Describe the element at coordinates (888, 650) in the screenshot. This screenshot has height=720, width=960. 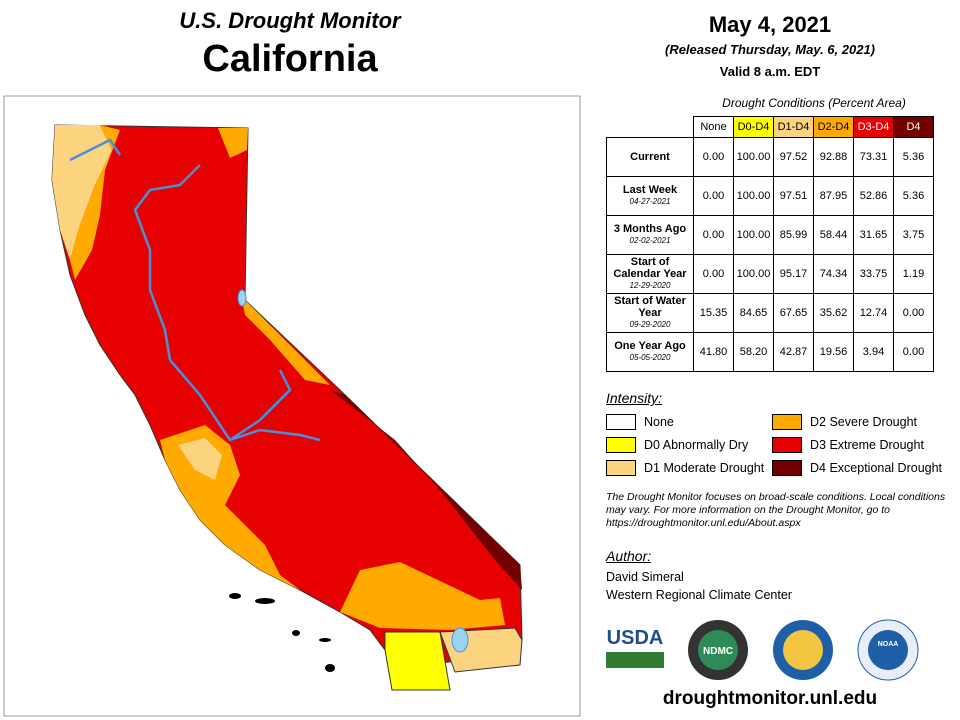
I see `noaa-center` at that location.